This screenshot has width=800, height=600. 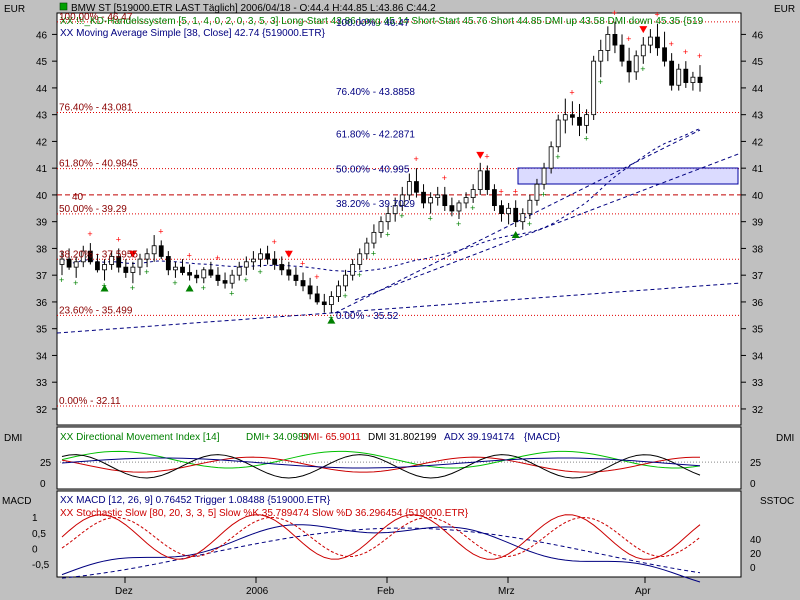 What do you see at coordinates (758, 169) in the screenshot?
I see `price-tick-right: 41` at bounding box center [758, 169].